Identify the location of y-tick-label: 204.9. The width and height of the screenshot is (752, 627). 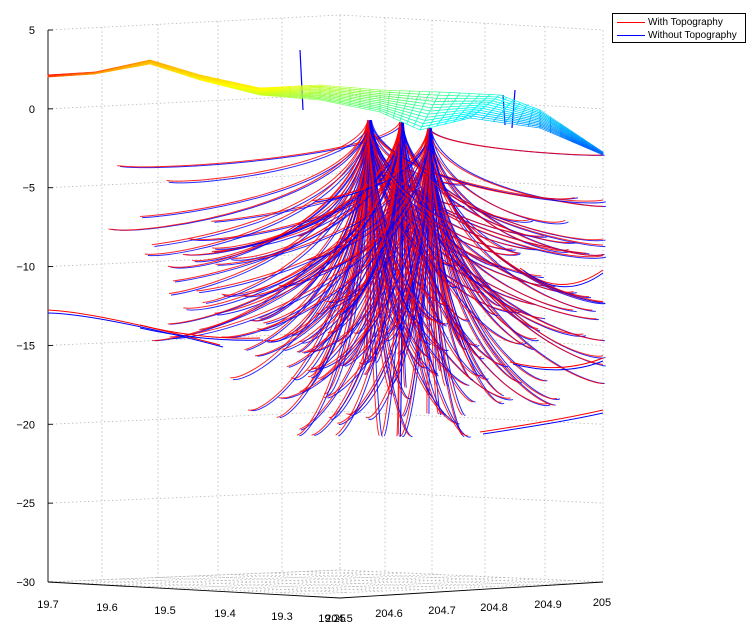
(548, 605).